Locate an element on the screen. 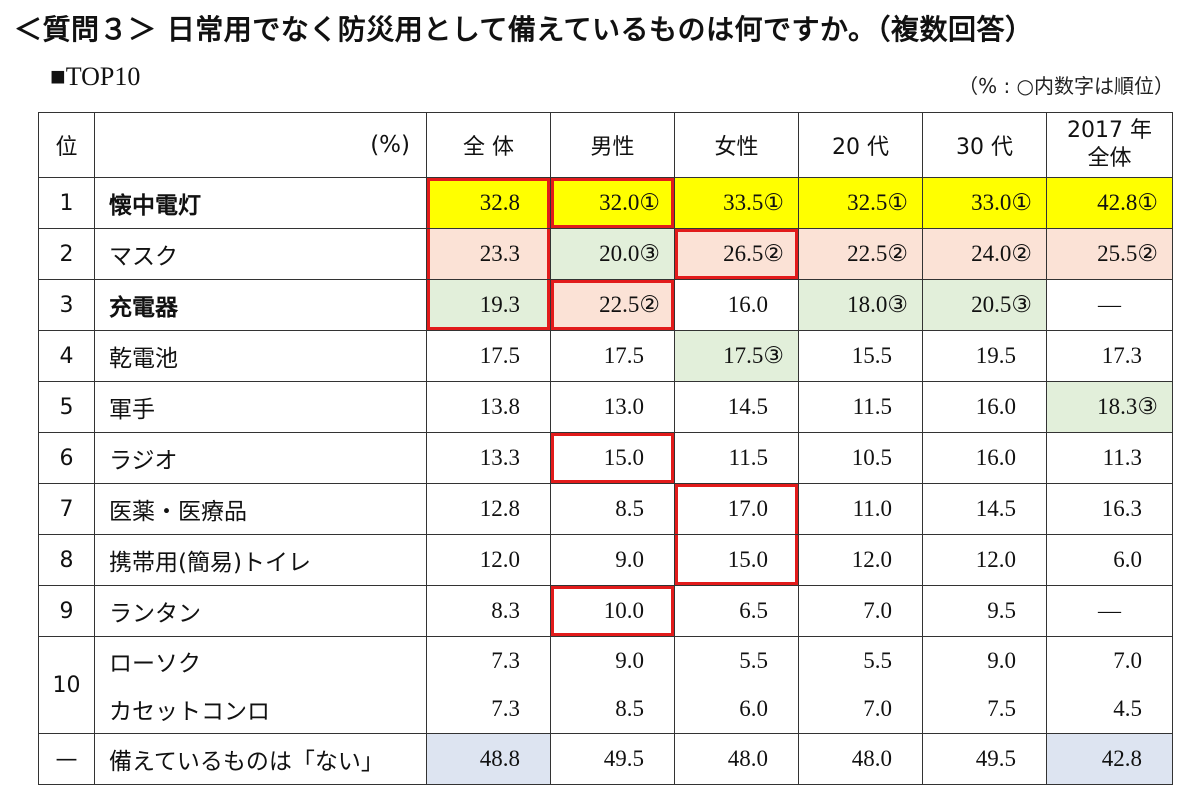 This screenshot has width=1200, height=800. header-2017: 2017 年 全体 is located at coordinates (1109, 145).